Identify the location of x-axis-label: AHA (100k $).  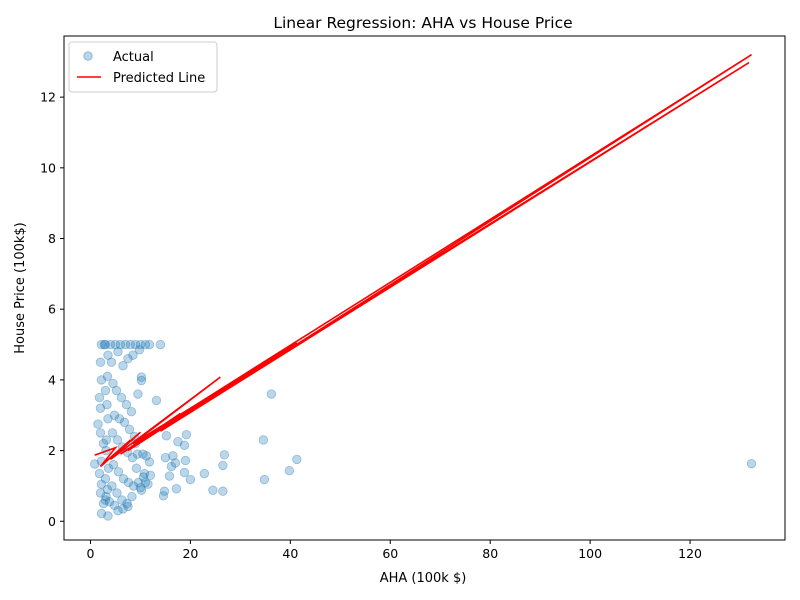
(423, 578).